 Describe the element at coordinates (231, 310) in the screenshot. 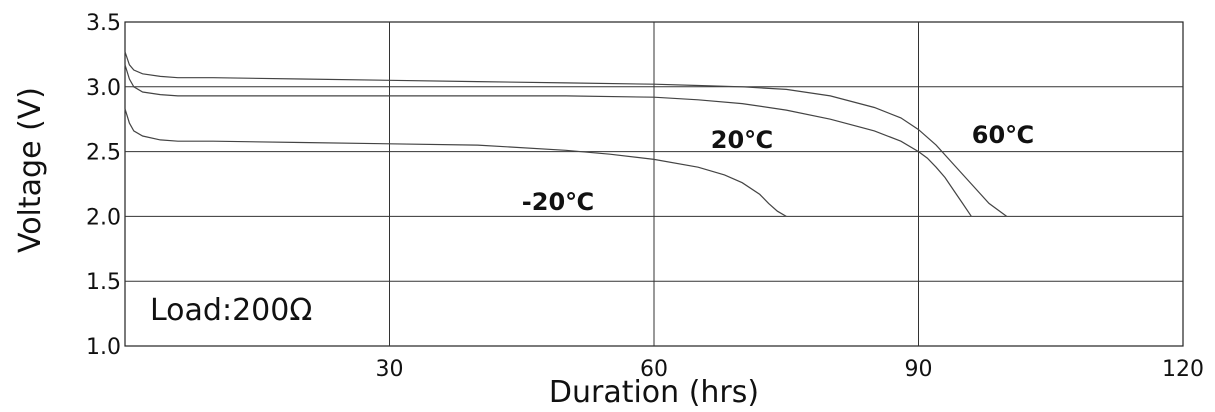

I see `load-annotation: Load:200Ω` at that location.